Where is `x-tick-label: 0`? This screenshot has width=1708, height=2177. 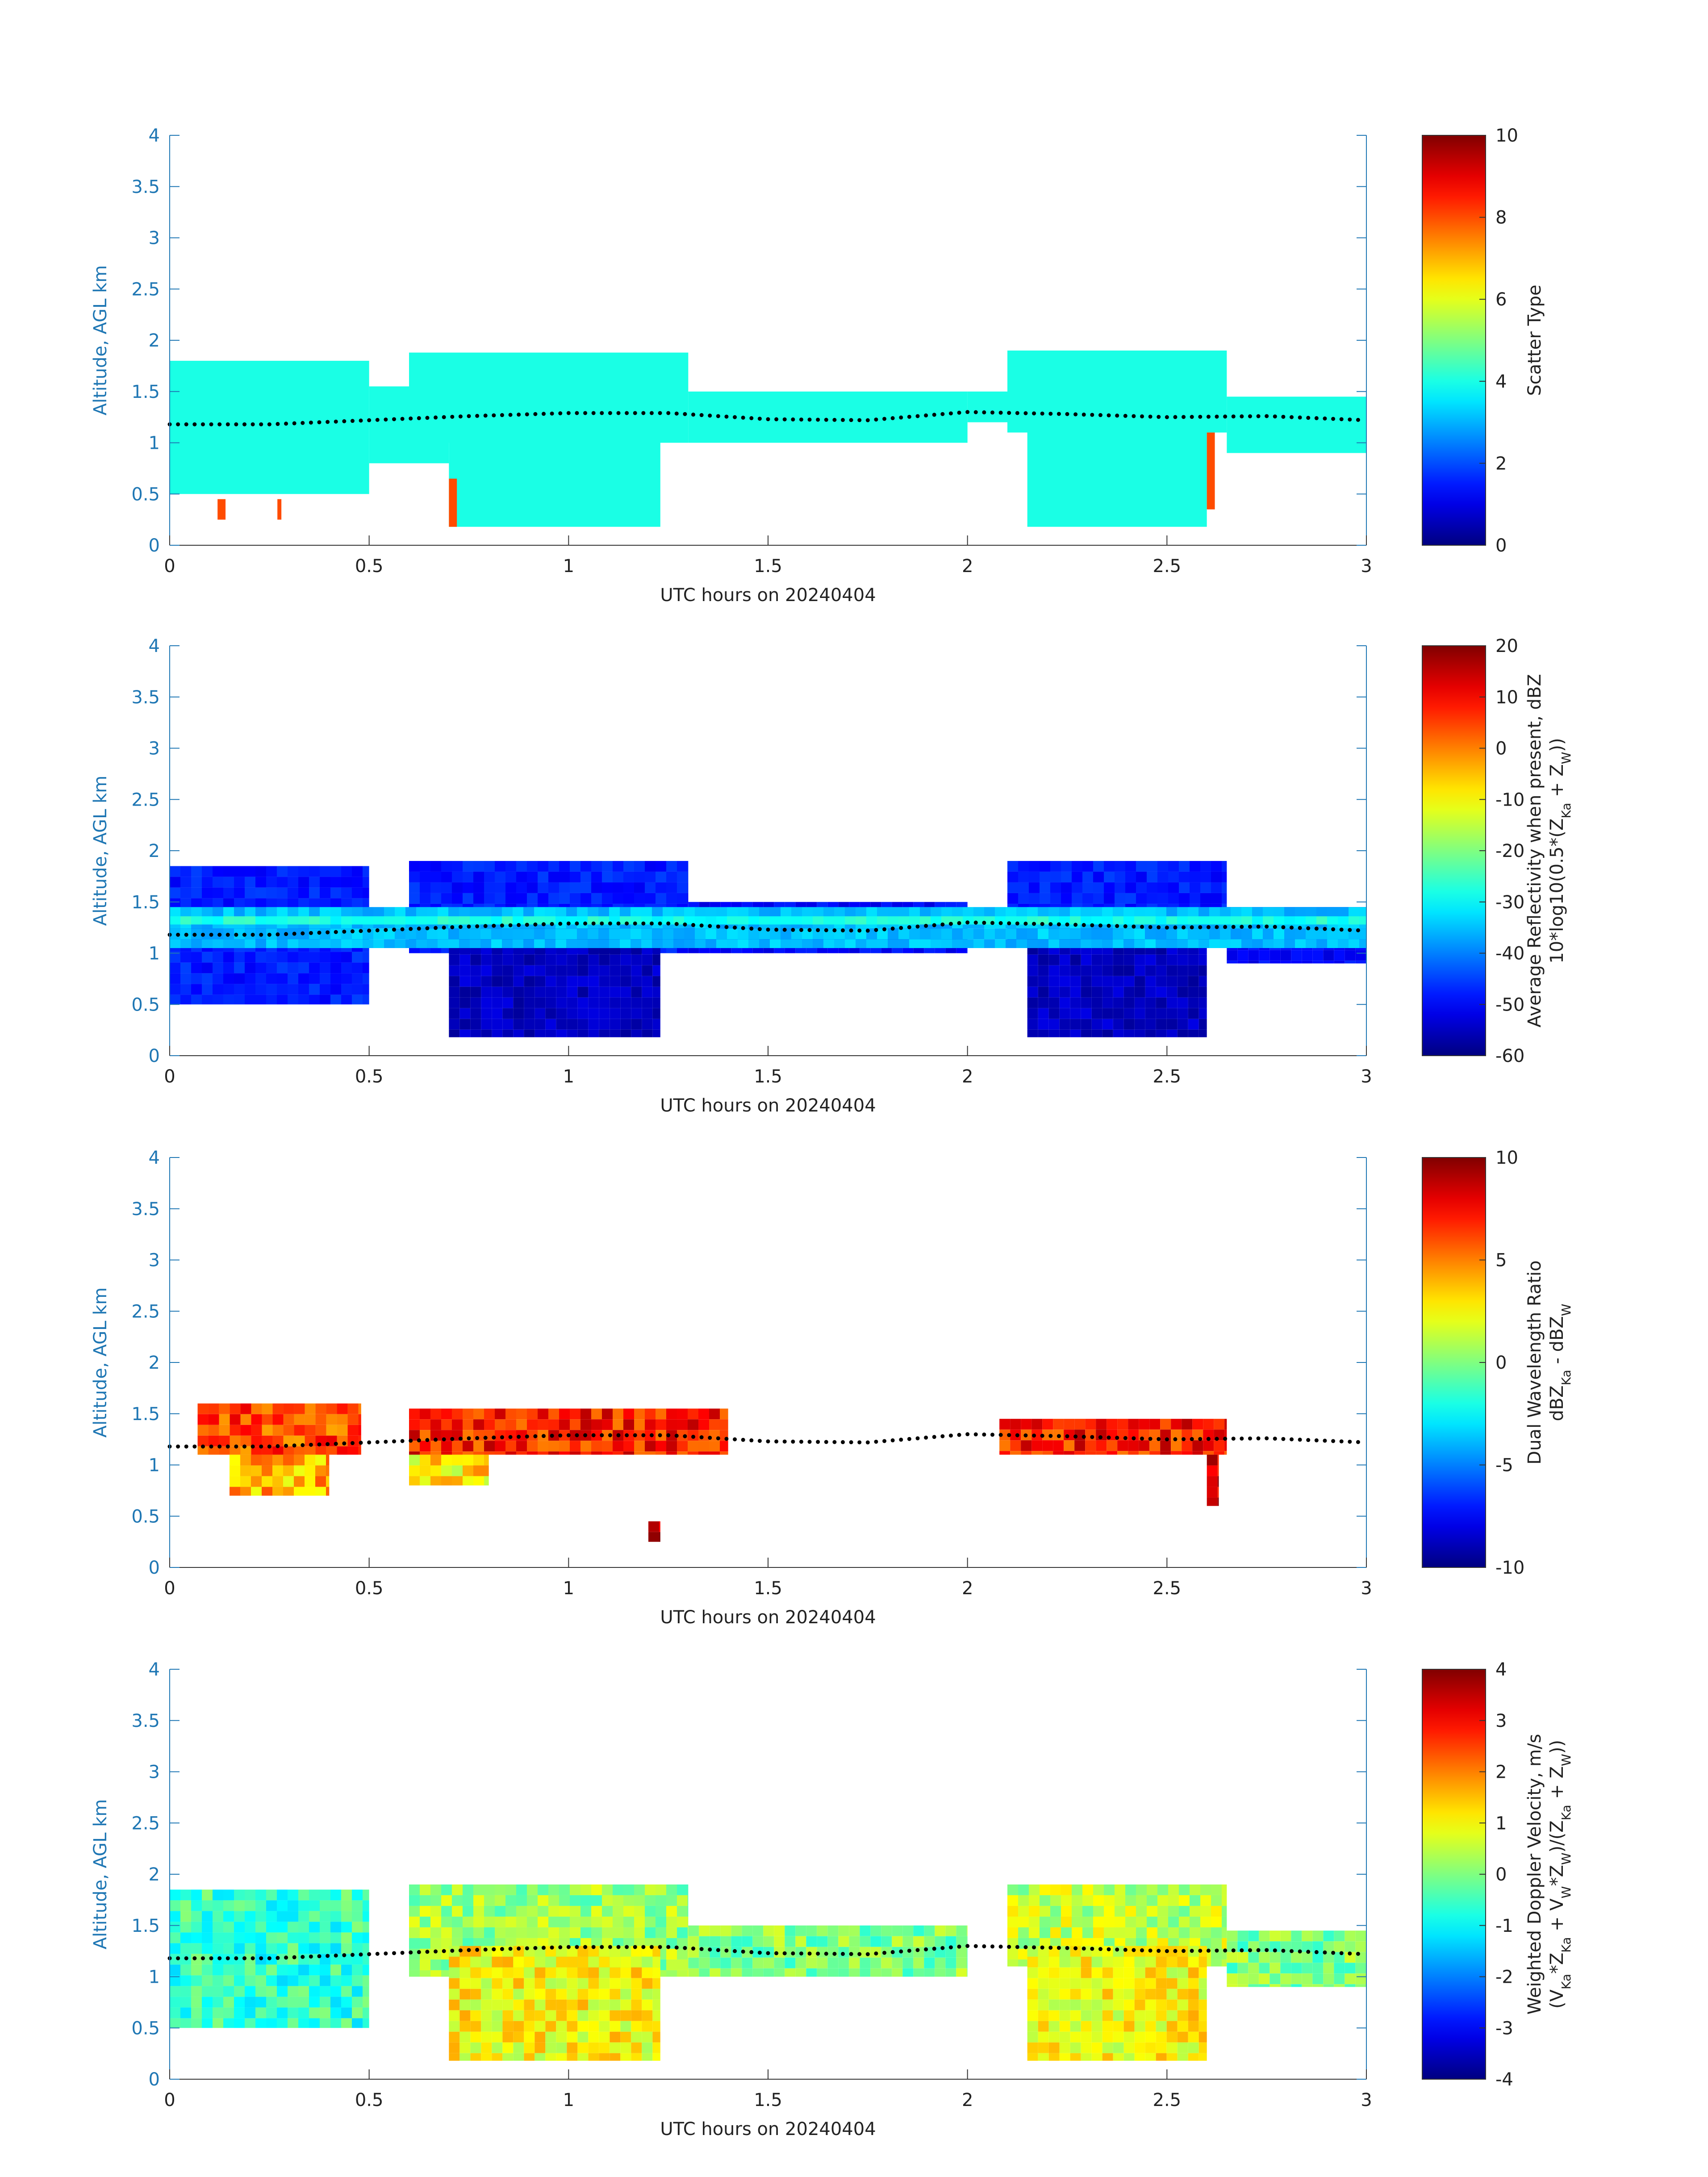
x-tick-label: 0 is located at coordinates (169, 2100).